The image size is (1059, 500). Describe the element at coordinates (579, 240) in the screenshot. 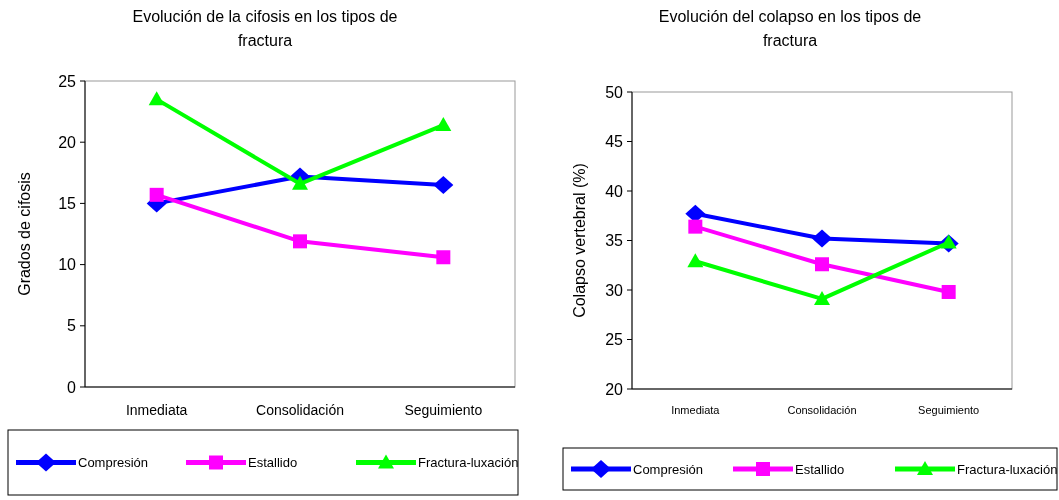

I see `y-axis-title: Colapso vertebral (%)` at that location.